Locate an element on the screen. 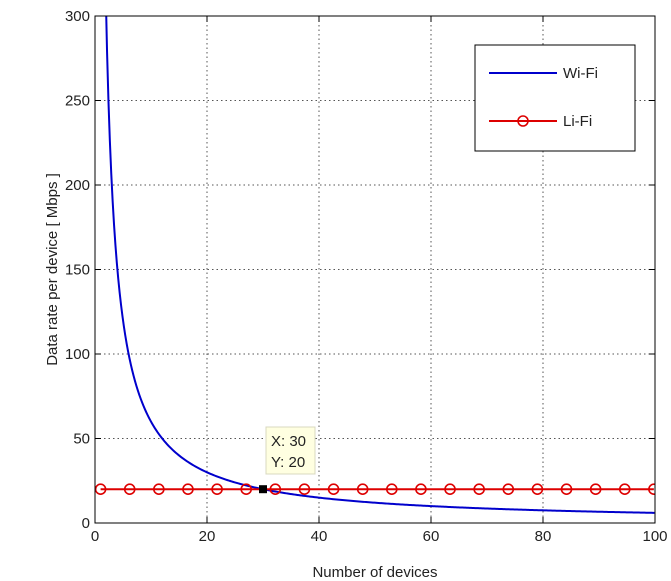 The image size is (671, 581). y-tick-label: 0 is located at coordinates (86, 523).